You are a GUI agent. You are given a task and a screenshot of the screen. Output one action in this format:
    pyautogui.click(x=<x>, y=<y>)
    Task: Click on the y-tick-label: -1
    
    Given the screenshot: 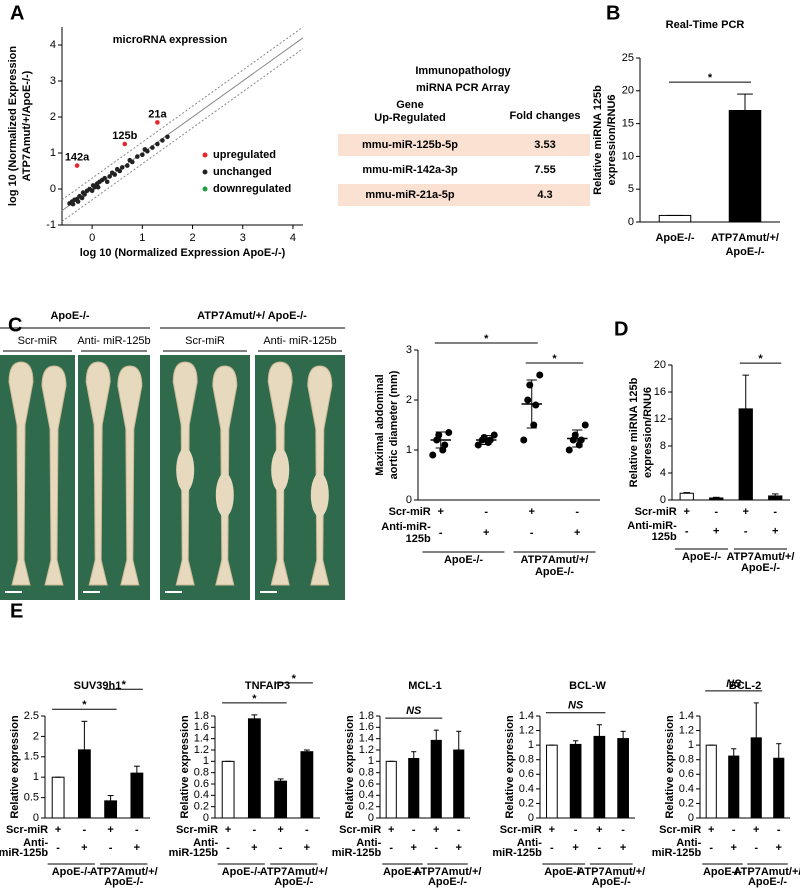 What is the action you would take?
    pyautogui.click(x=51, y=225)
    